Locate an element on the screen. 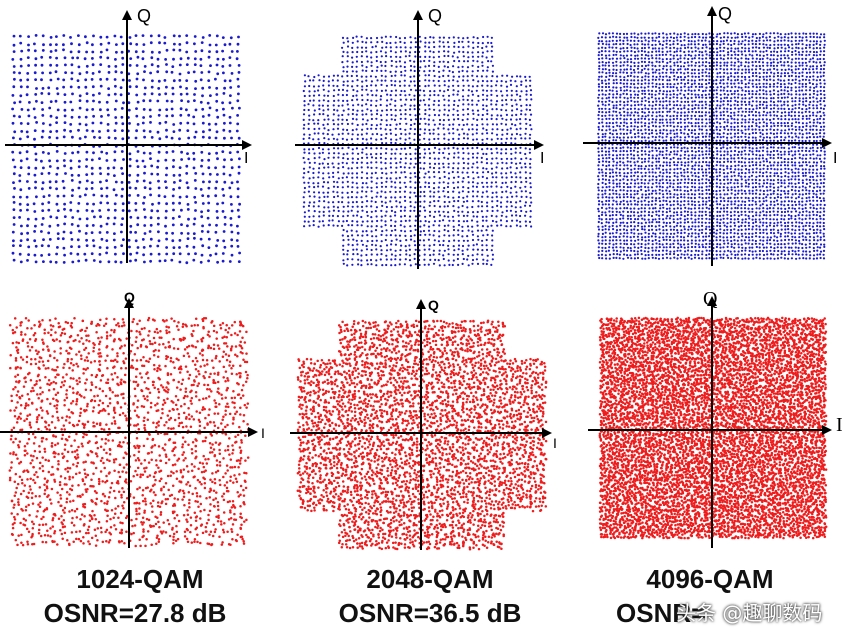 Image resolution: width=850 pixels, height=638 pixels. constellation-panel-1024-meas: IQ is located at coordinates (132, 418).